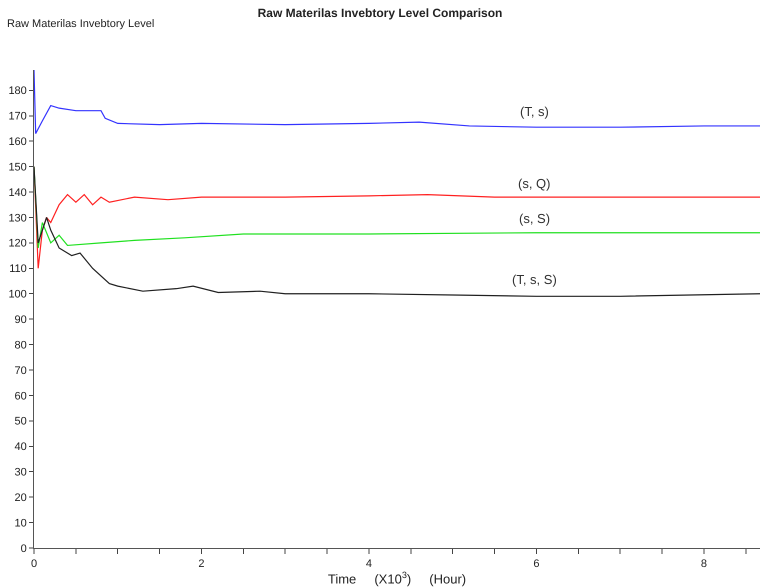  Describe the element at coordinates (380, 13) in the screenshot. I see `chart-title: Raw Materilas Invebtory Level Comparison` at that location.